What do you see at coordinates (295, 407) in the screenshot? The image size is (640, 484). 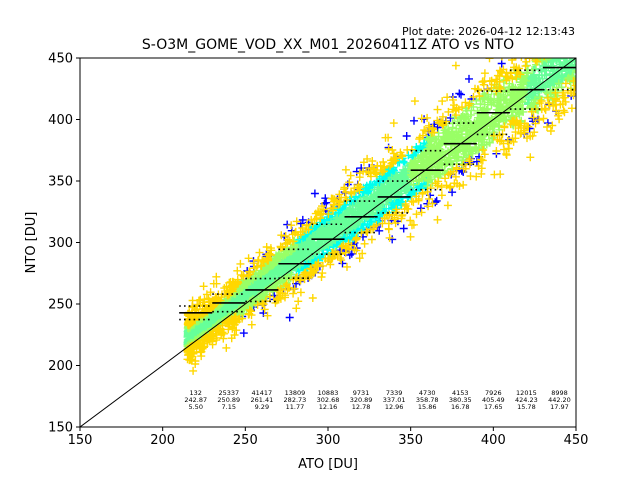 I see `bin-std-label: 11.77` at bounding box center [295, 407].